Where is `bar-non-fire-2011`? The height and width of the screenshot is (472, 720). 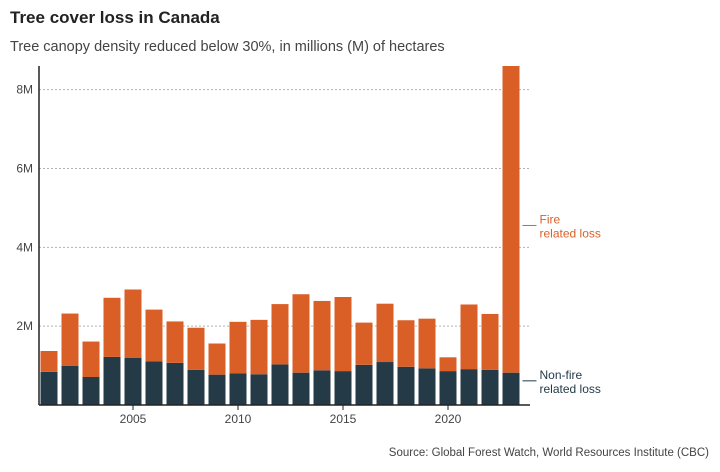
bar-non-fire-2011 is located at coordinates (259, 389).